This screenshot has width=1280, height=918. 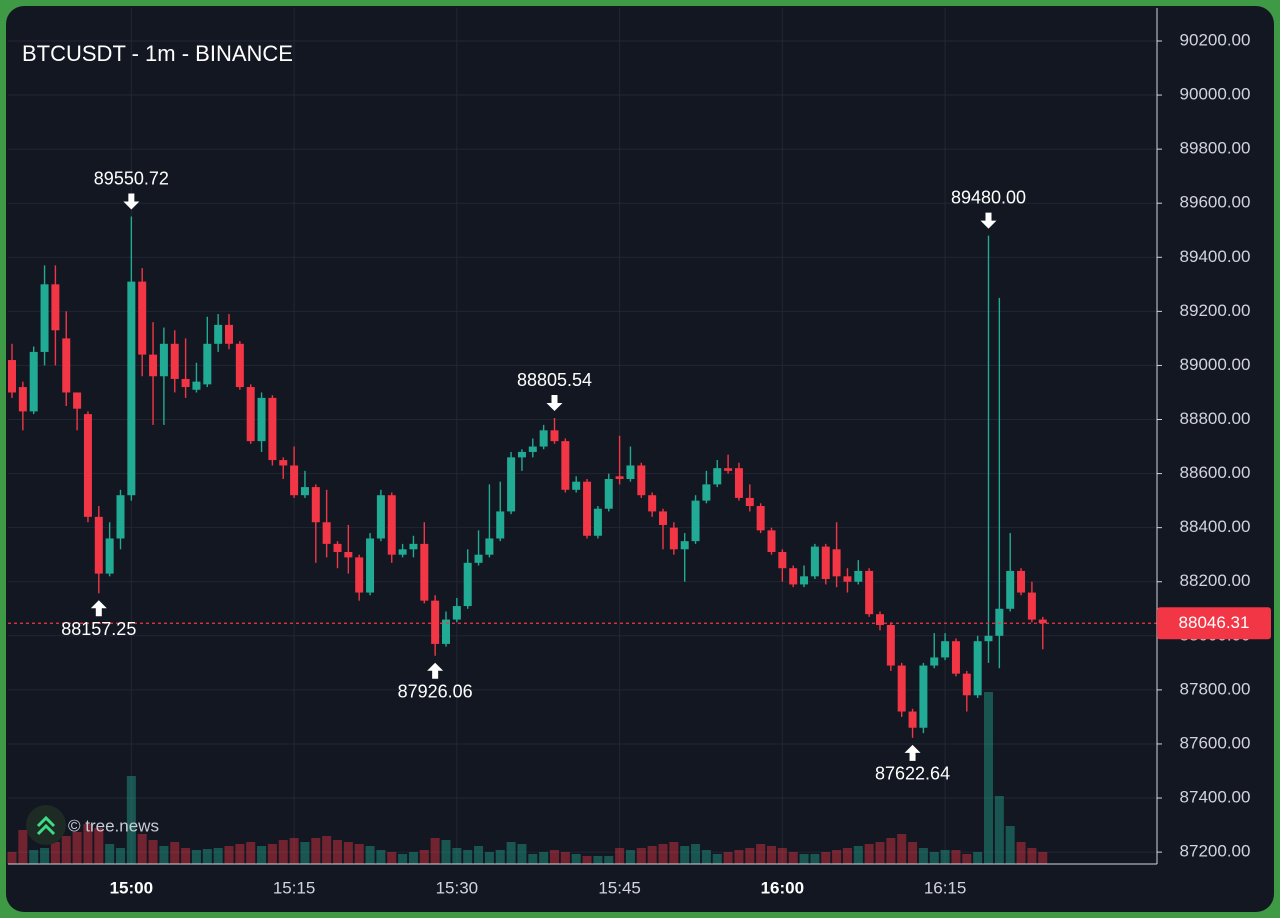 I want to click on watermark: © tree.news, so click(x=113, y=825).